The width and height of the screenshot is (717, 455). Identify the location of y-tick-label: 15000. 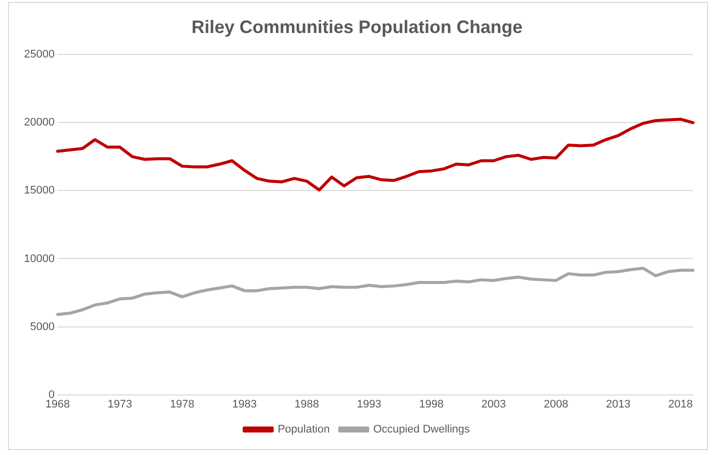
(39, 190).